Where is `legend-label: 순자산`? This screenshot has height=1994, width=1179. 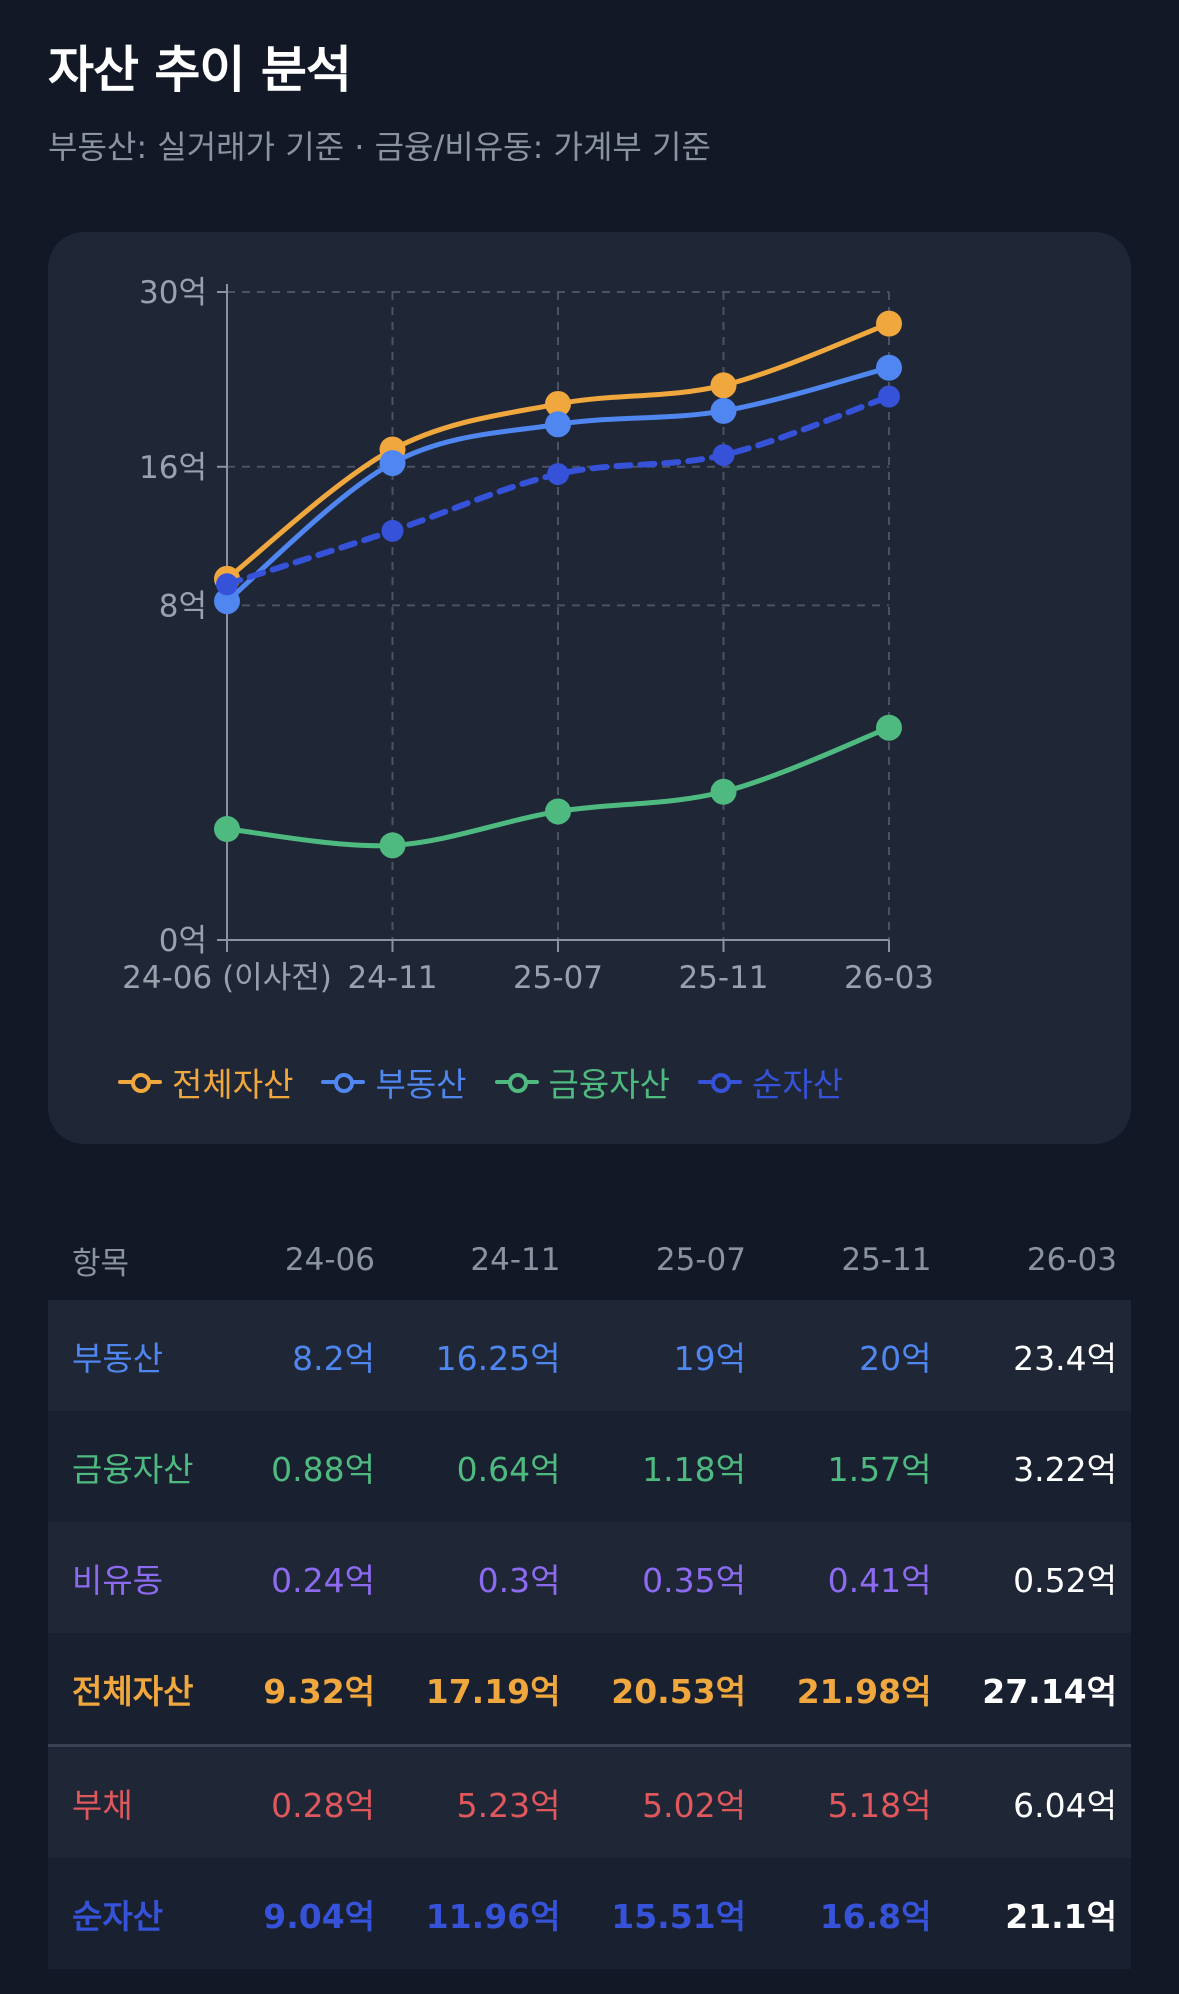
legend-label: 순자산 is located at coordinates (798, 1084).